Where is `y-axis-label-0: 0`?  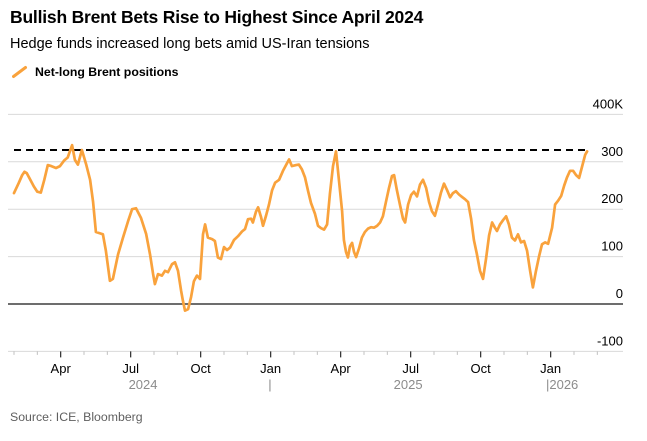
y-axis-label-0: 0 is located at coordinates (619, 293).